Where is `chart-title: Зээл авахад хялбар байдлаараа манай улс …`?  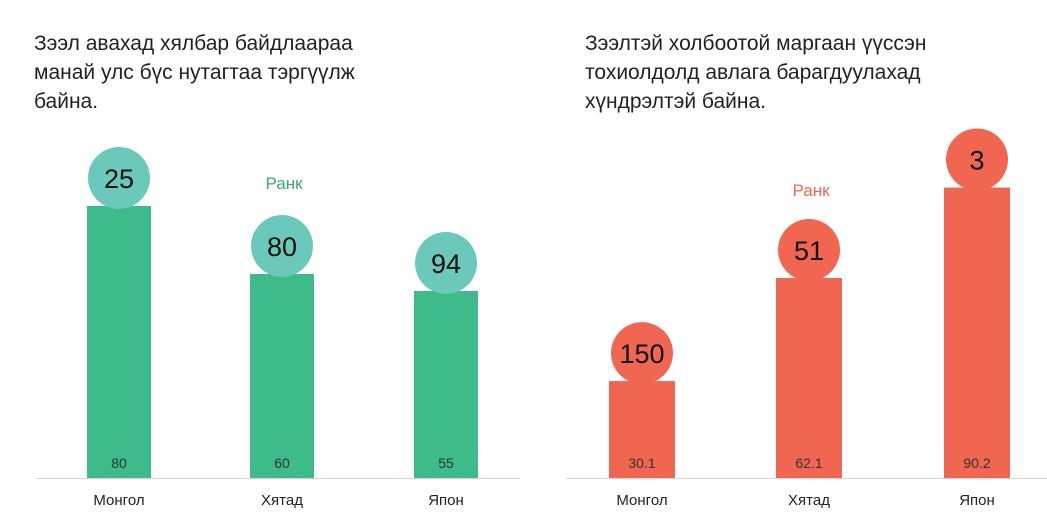 chart-title: Зээл авахад хялбар байдлаараа манай улс … is located at coordinates (194, 72).